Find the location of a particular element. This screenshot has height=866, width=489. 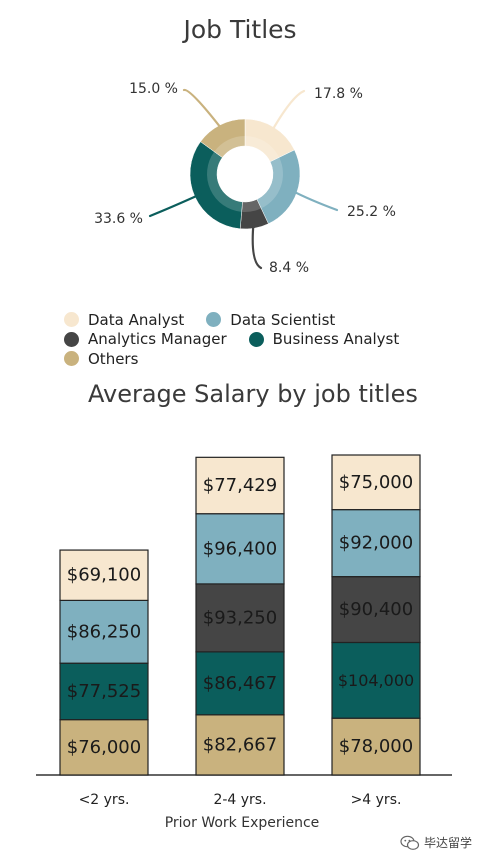

legend-label: Data Analyst is located at coordinates (136, 319).